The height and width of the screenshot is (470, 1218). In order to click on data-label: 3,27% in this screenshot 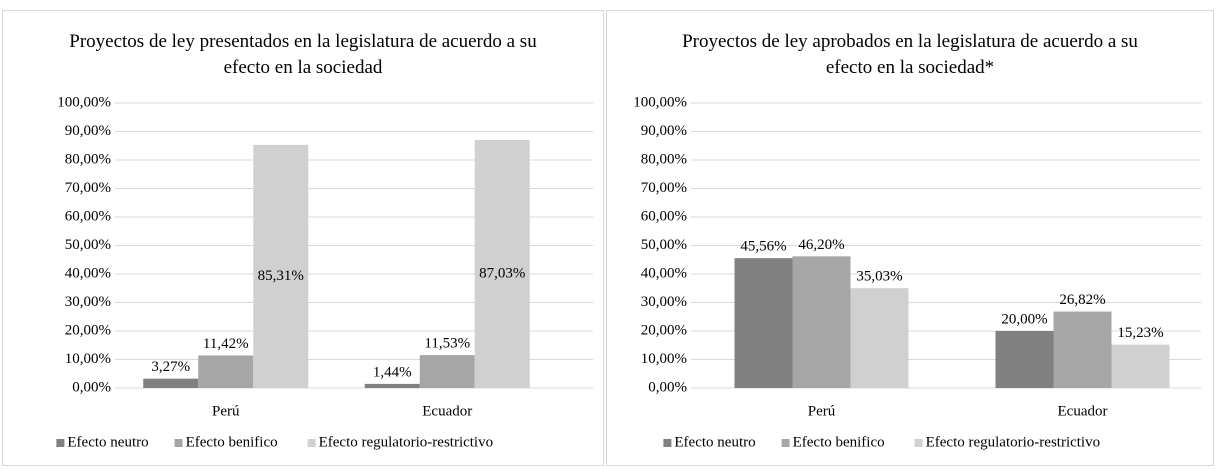, I will do `click(170, 367)`.